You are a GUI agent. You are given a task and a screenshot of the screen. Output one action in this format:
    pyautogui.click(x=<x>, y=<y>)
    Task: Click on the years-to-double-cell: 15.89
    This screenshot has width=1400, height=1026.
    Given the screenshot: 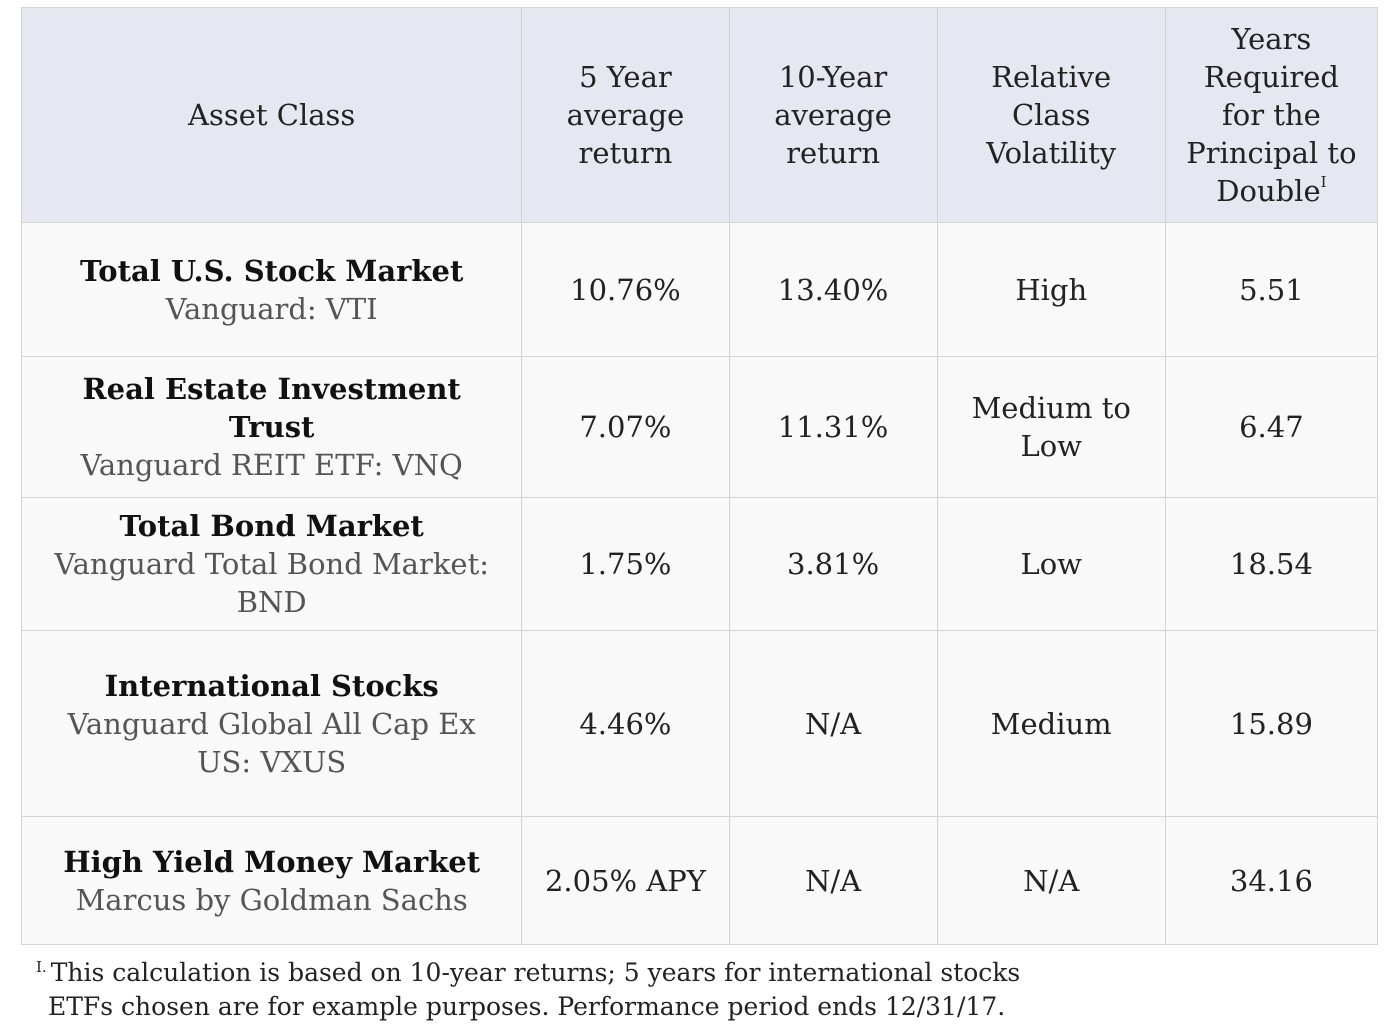 What is the action you would take?
    pyautogui.click(x=1271, y=723)
    